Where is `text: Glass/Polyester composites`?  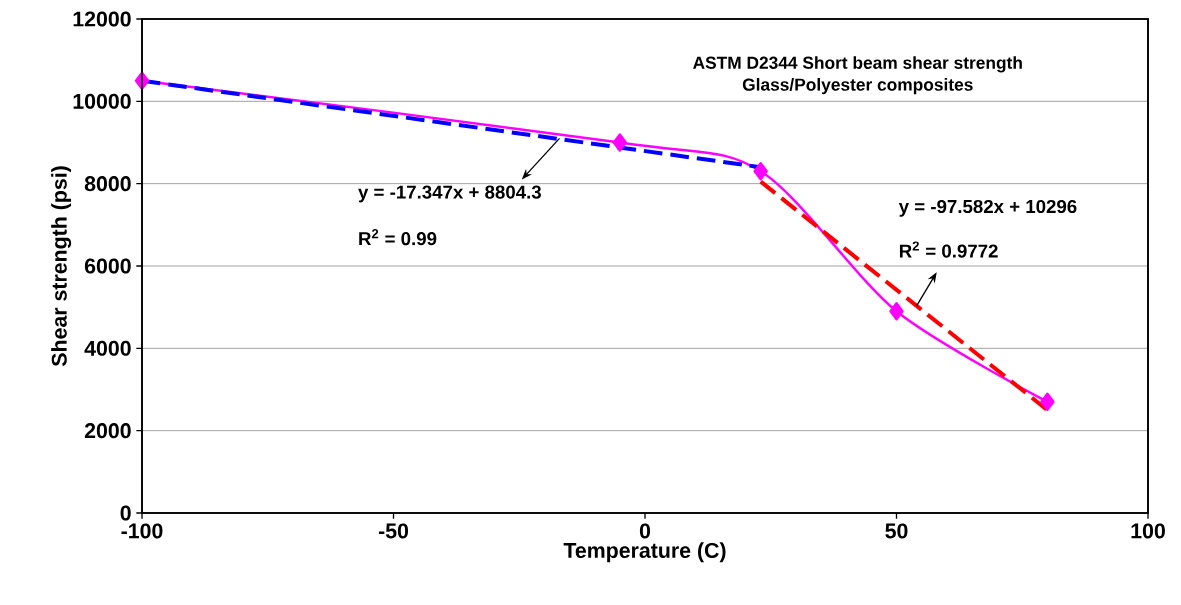
text: Glass/Polyester composites is located at coordinates (857, 86).